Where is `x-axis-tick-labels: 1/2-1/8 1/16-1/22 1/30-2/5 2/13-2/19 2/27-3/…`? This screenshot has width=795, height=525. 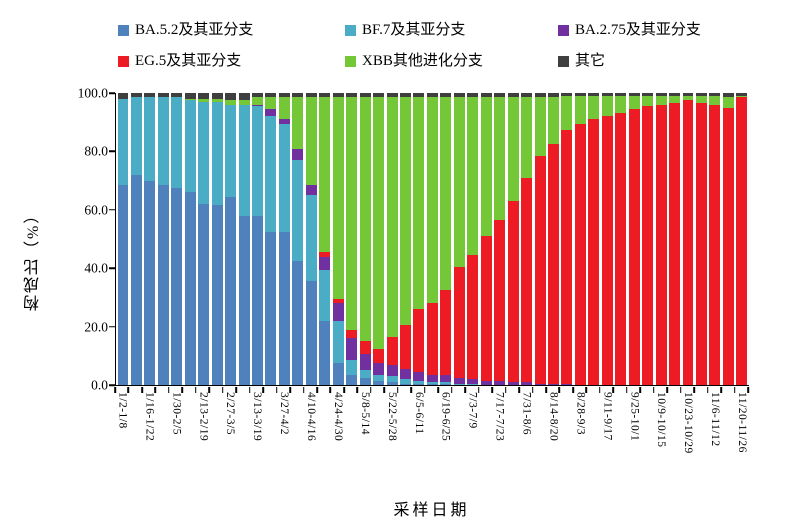 x-axis-tick-labels: 1/2-1/8 1/16-1/22 1/30-2/5 2/13-2/19 2/27-3/… is located at coordinates (431, 441).